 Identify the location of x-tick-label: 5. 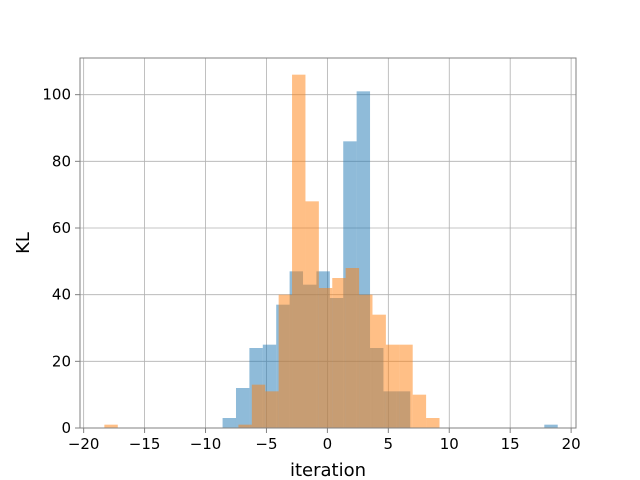
(389, 444).